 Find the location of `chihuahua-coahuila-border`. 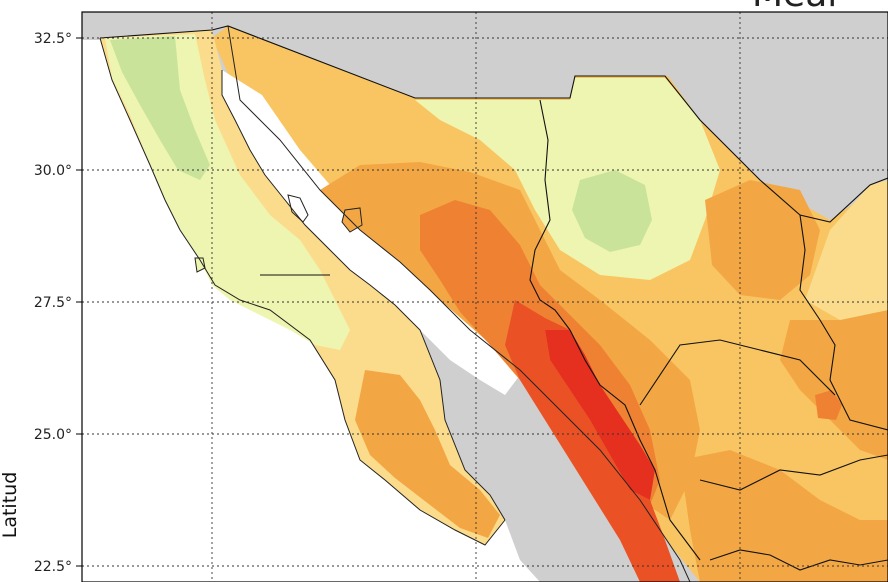

chihuahua-coahuila-border is located at coordinates (843, 322).